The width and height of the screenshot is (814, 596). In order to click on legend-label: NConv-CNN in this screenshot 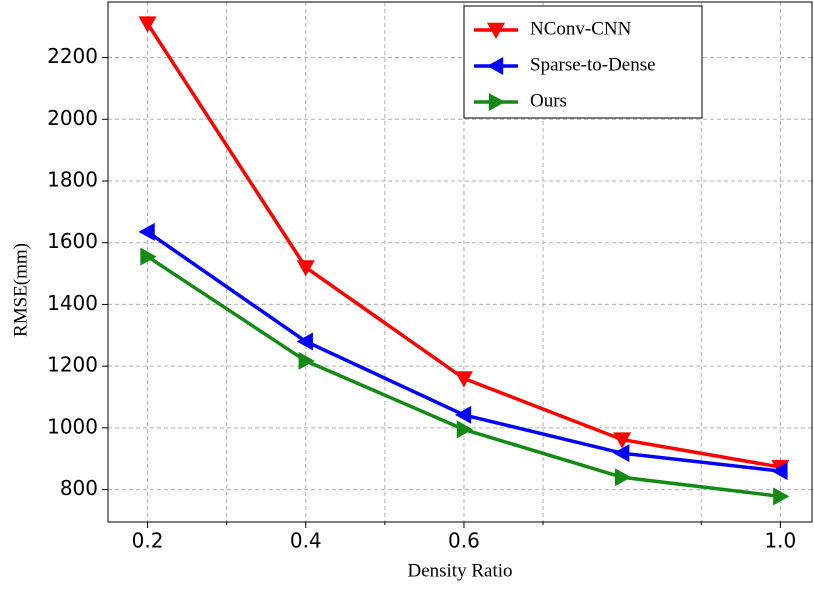, I will do `click(581, 28)`.